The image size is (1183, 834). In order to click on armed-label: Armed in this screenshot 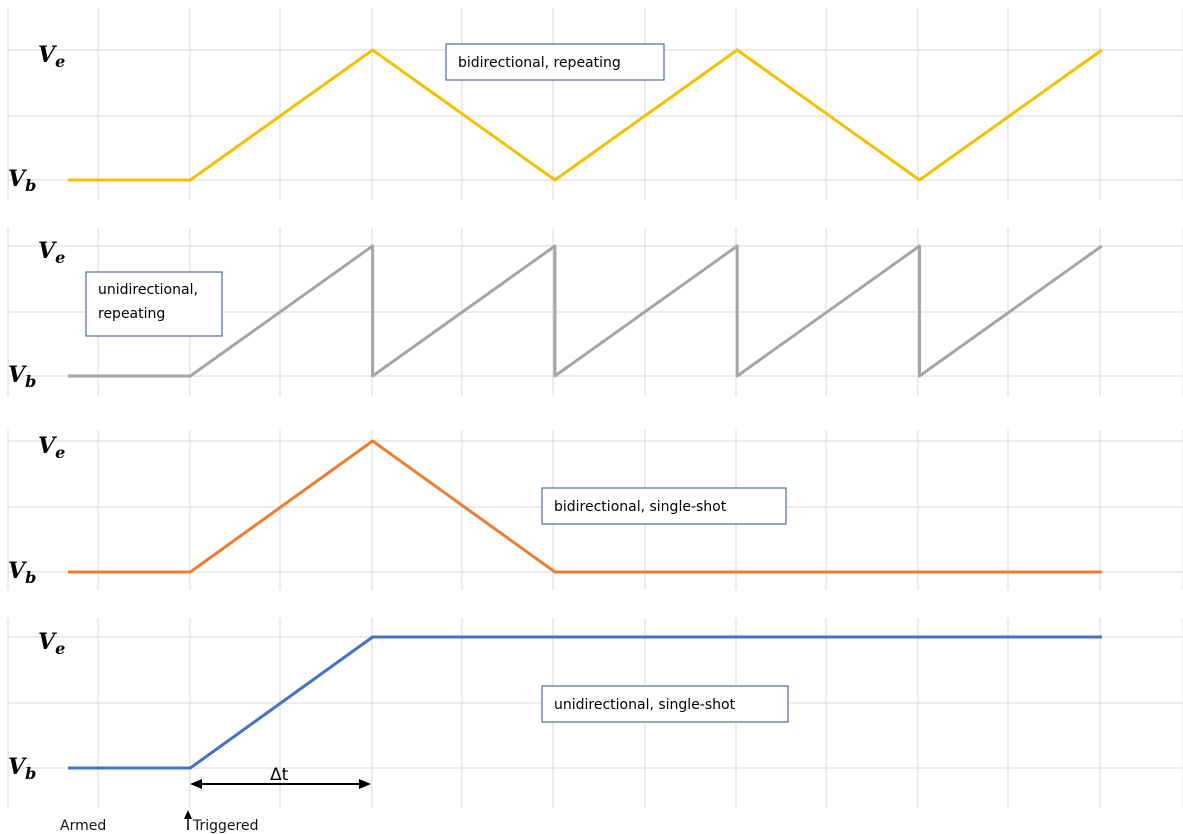, I will do `click(83, 826)`.